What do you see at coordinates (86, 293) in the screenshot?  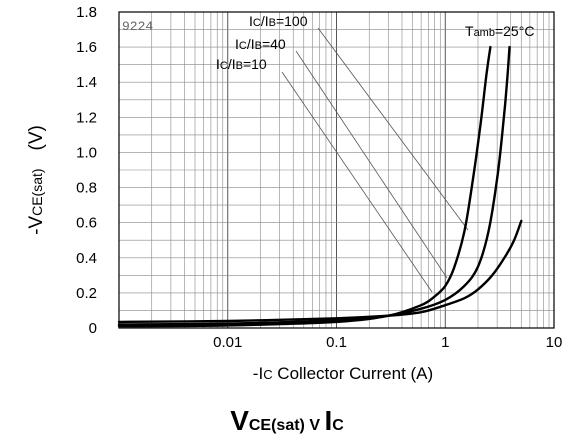 I see `y-tick-label: 0.2` at bounding box center [86, 293].